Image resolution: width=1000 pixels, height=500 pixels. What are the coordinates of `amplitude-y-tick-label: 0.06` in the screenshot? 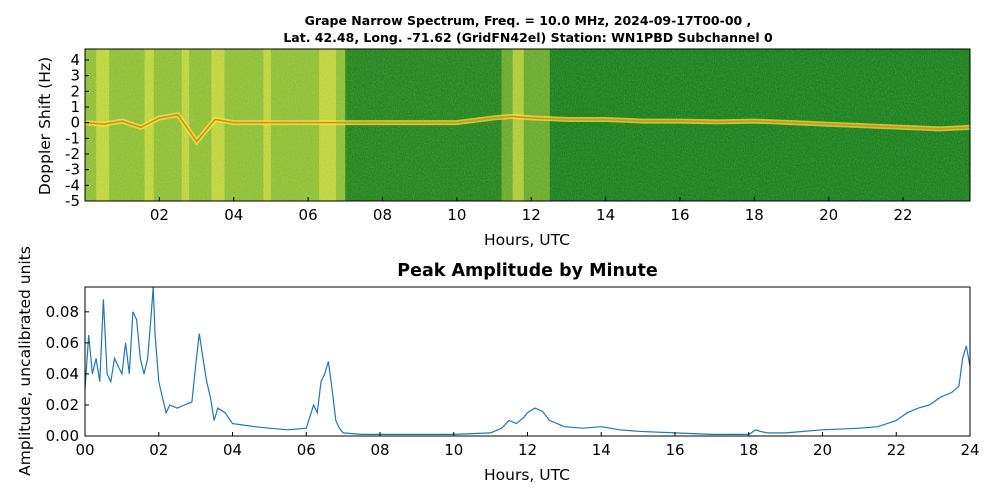 It's located at (62, 343).